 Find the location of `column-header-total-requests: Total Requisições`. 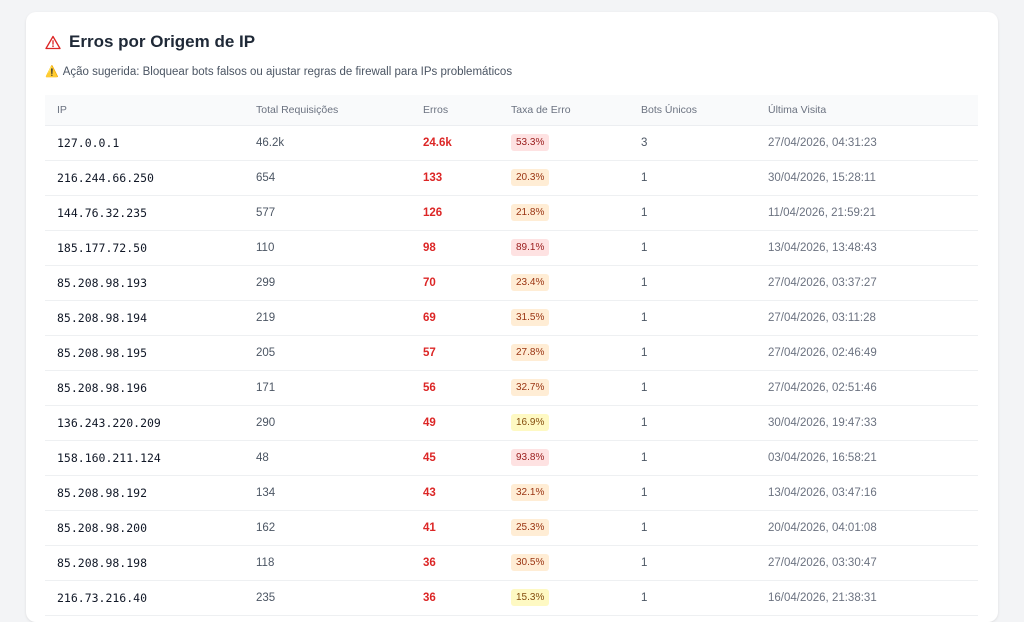

column-header-total-requests: Total Requisições is located at coordinates (327, 110).